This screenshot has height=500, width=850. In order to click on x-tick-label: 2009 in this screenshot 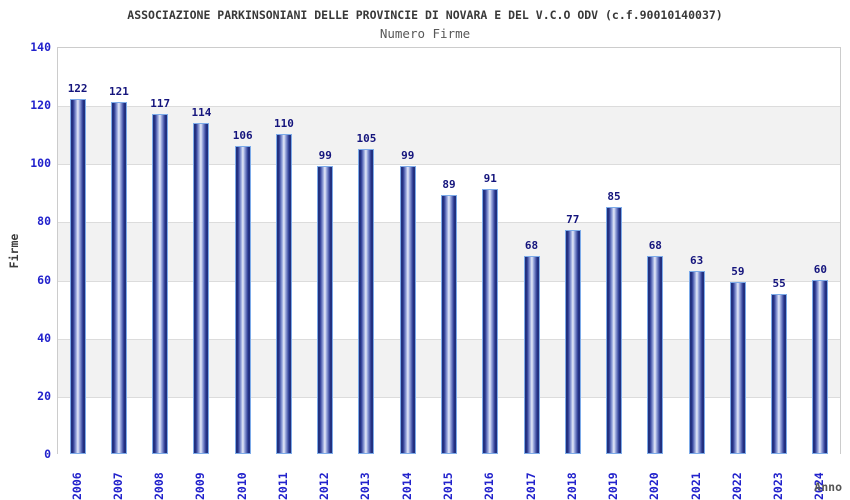, I will do `click(200, 486)`.